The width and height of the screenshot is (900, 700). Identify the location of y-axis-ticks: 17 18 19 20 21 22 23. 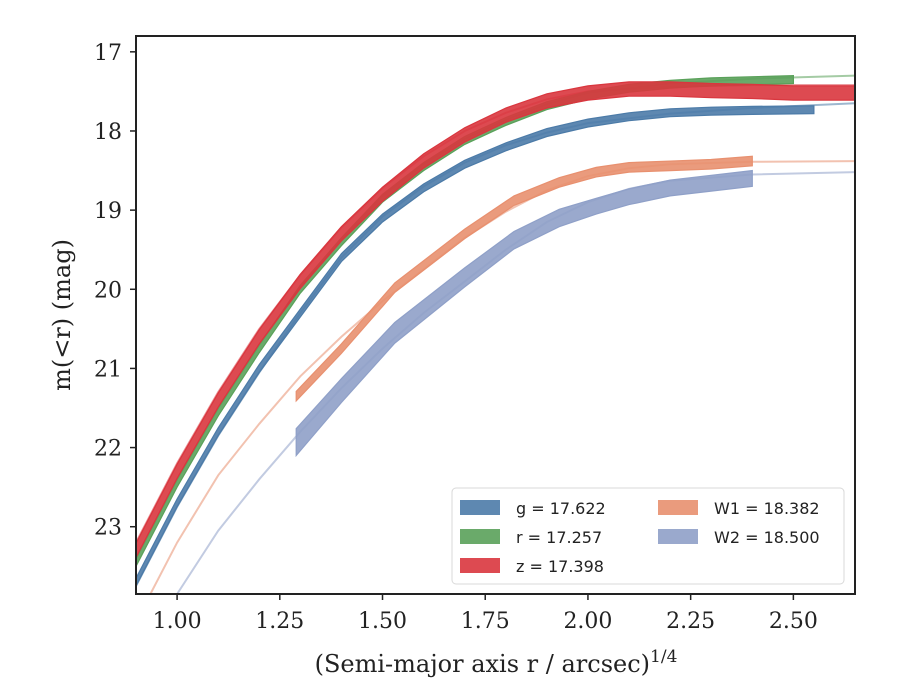
(115, 291).